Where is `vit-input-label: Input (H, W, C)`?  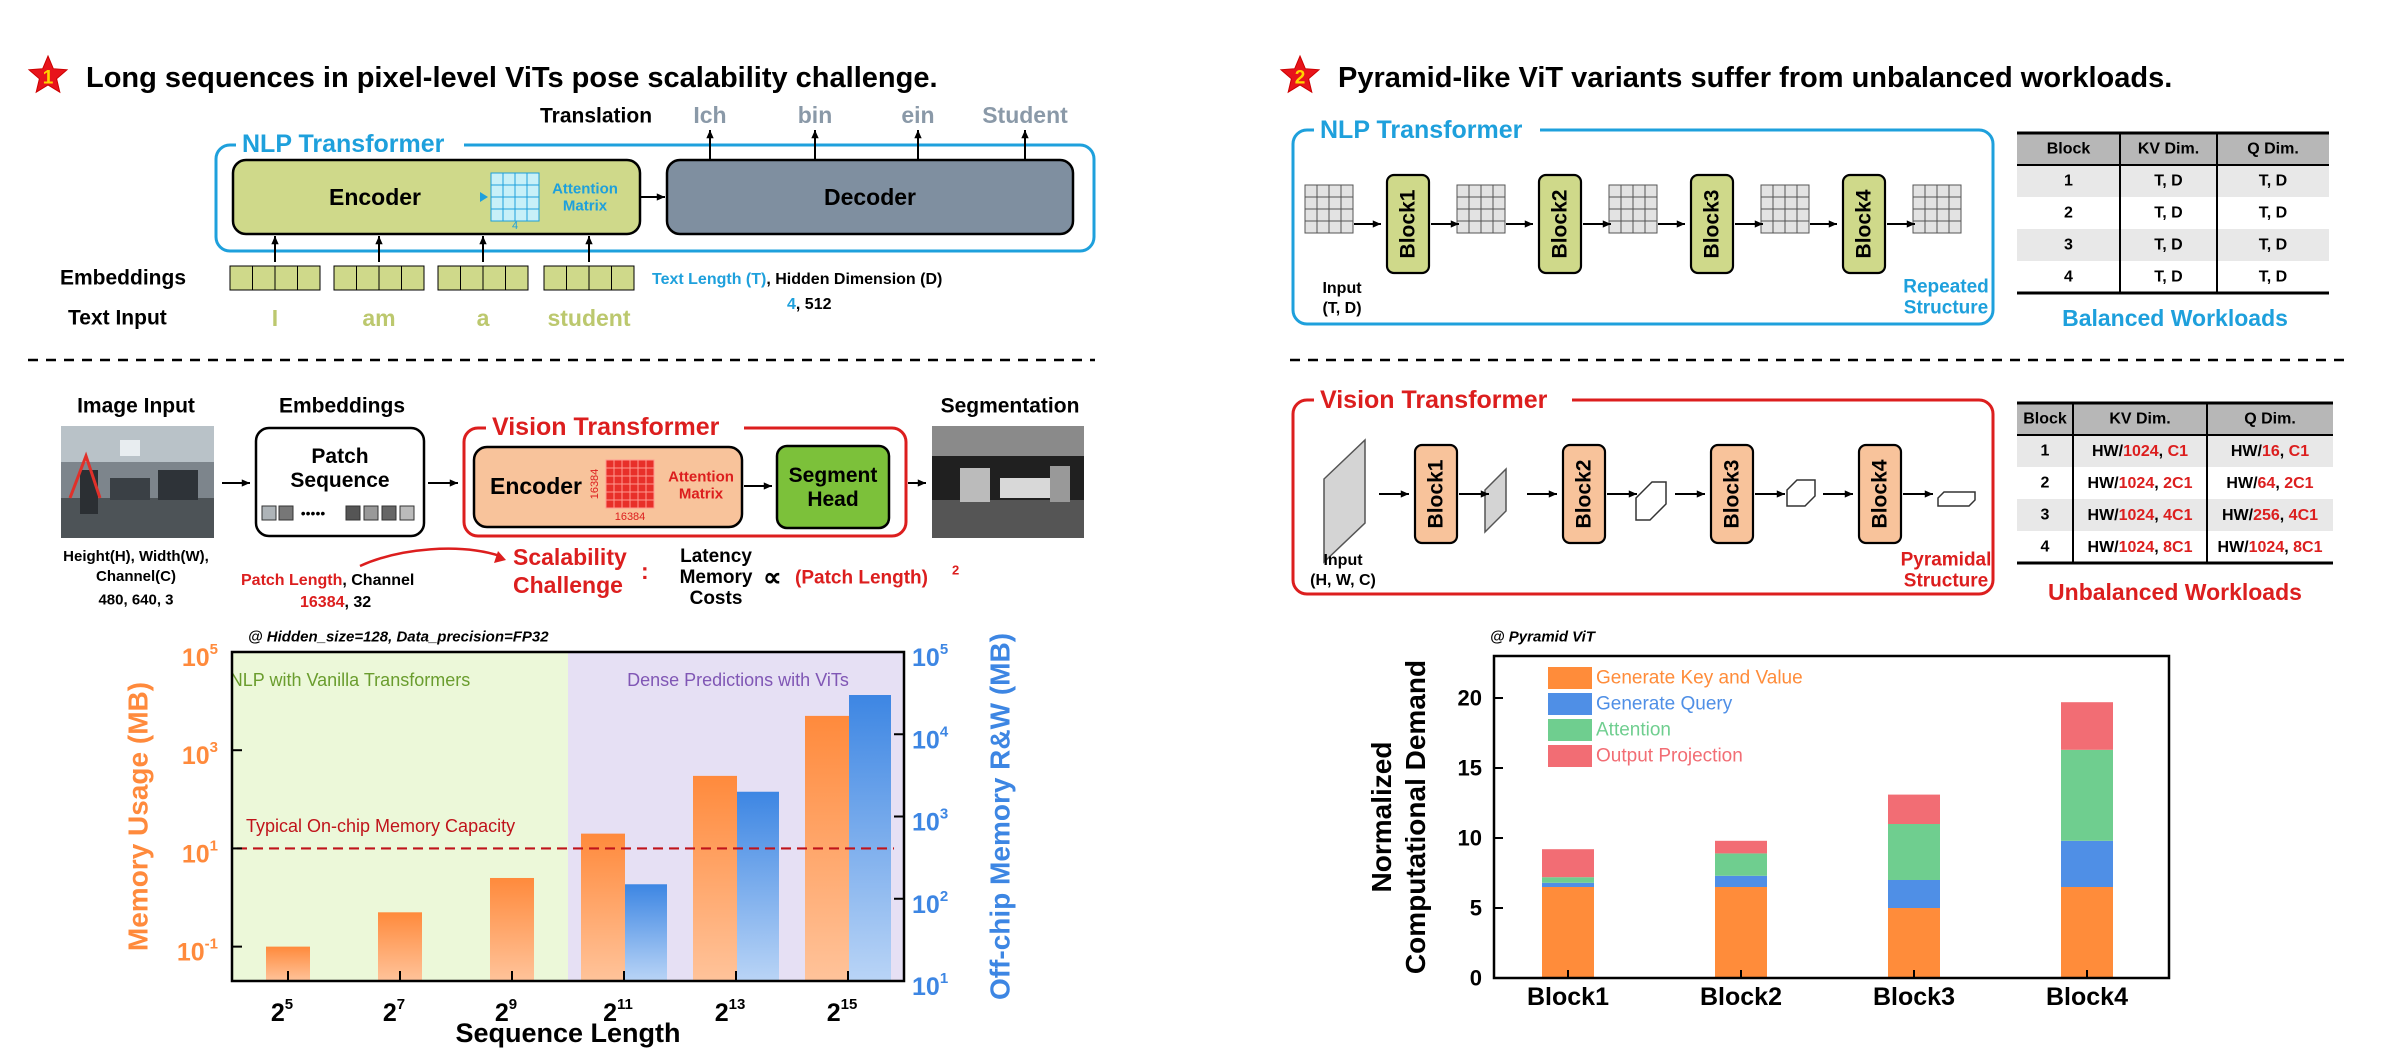 vit-input-label: Input (H, W, C) is located at coordinates (1343, 570).